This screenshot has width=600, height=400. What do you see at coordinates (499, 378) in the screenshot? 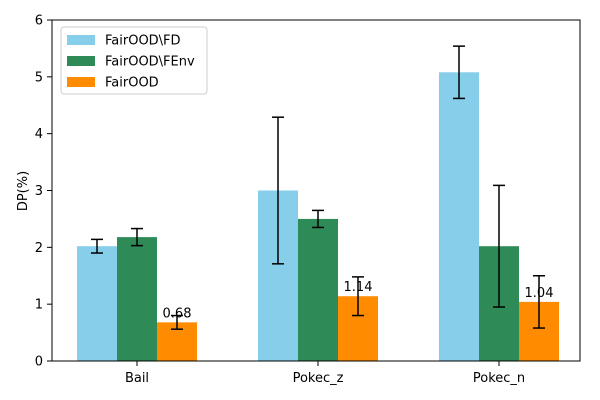
I see `x-tick-label: Pokec_n` at bounding box center [499, 378].